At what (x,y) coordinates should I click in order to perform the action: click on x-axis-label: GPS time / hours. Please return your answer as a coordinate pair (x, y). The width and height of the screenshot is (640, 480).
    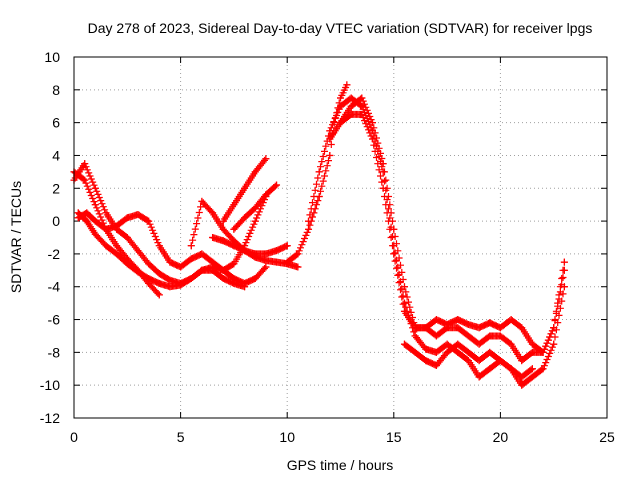
    Looking at the image, I should click on (340, 465).